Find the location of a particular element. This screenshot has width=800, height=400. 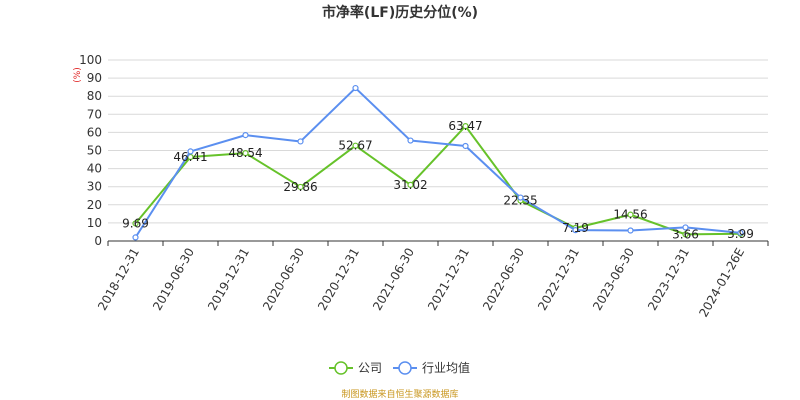

legend-label-company: 公司 is located at coordinates (370, 368).